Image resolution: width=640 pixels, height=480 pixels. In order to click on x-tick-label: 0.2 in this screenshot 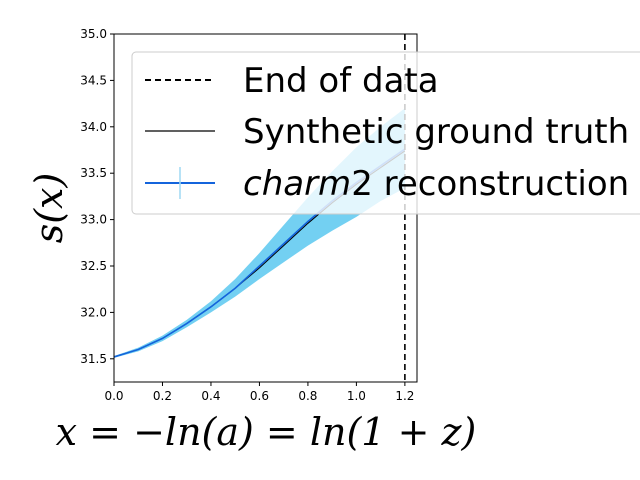, I will do `click(162, 396)`.